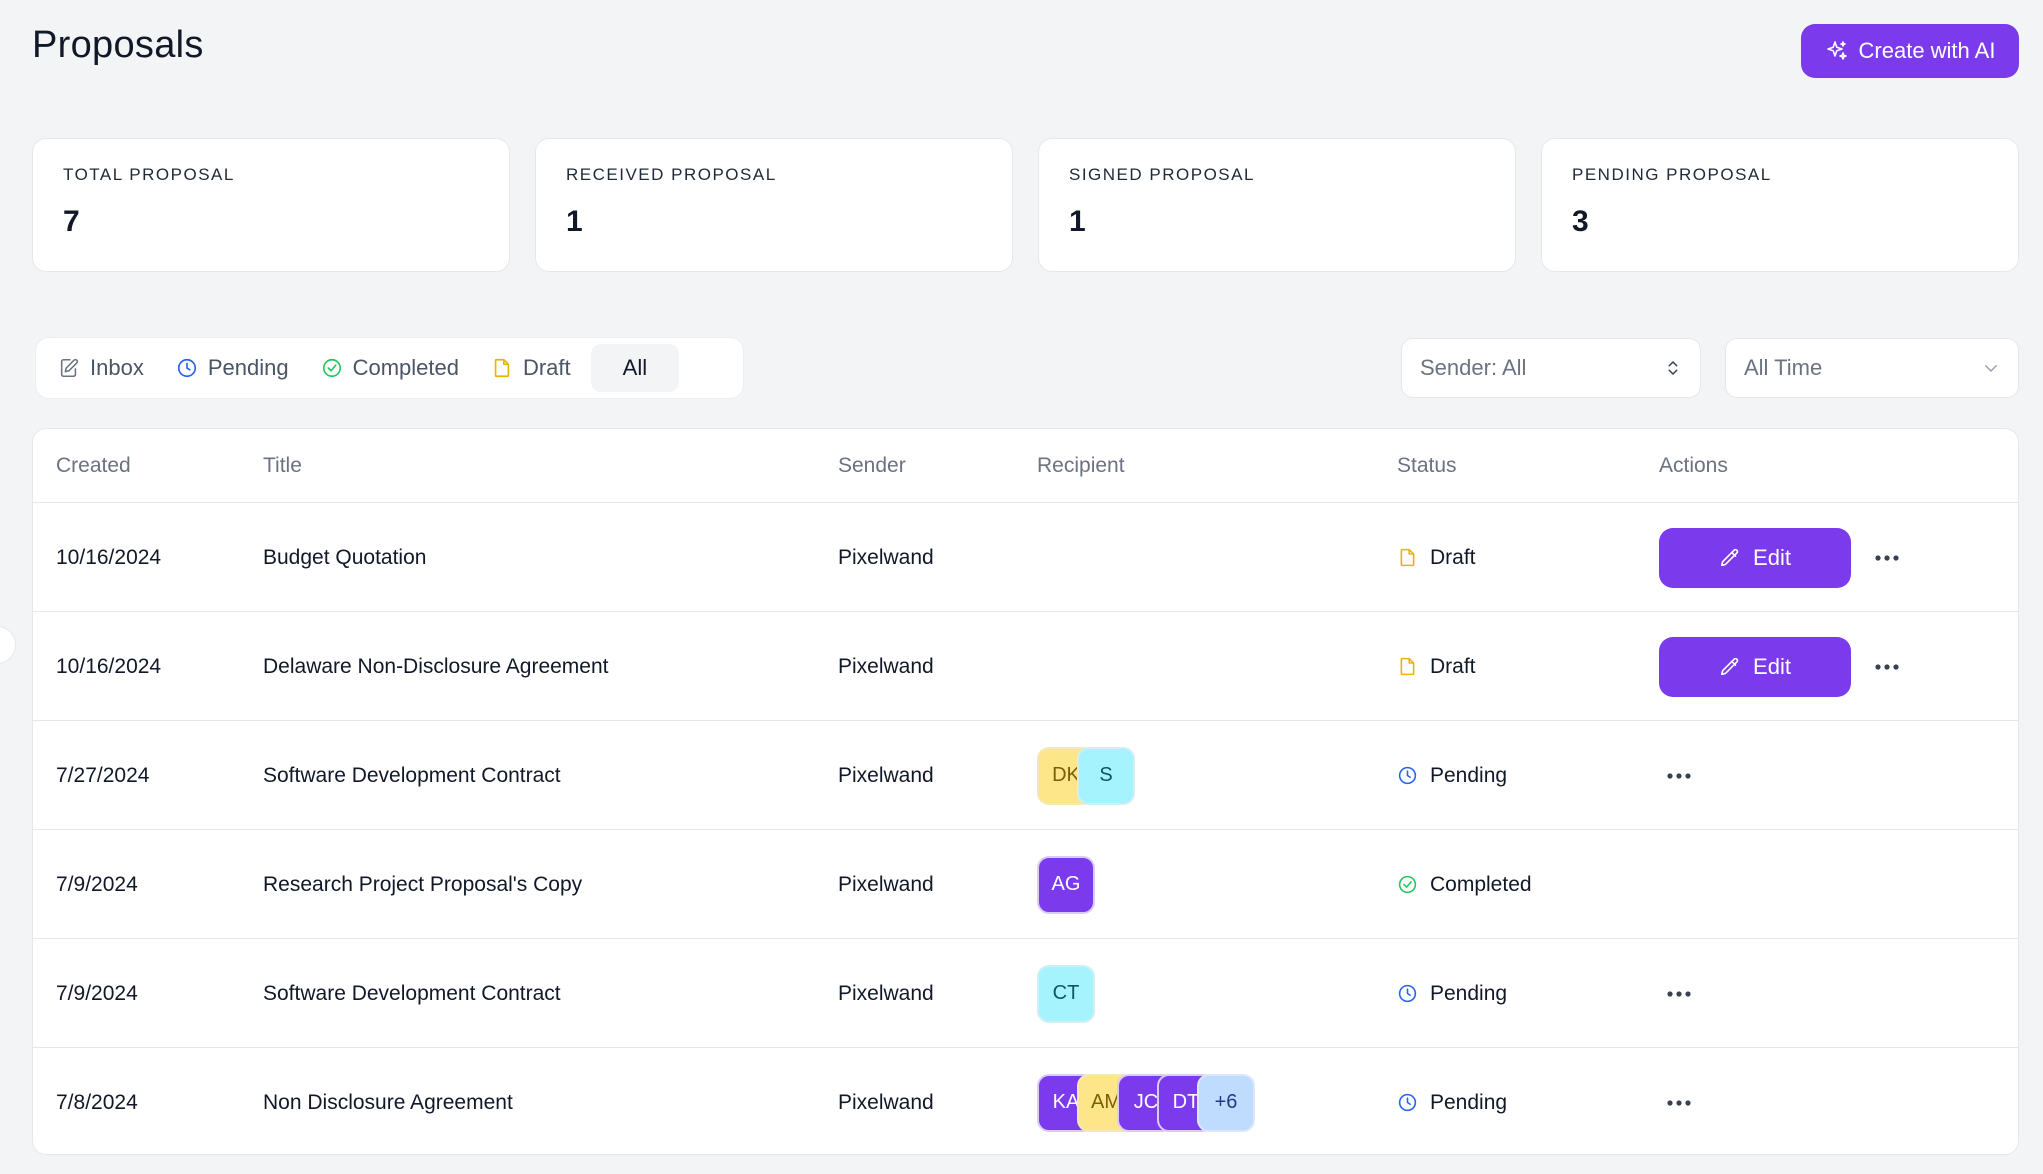  What do you see at coordinates (1872, 368) in the screenshot?
I see `time-filter-select: All Time` at bounding box center [1872, 368].